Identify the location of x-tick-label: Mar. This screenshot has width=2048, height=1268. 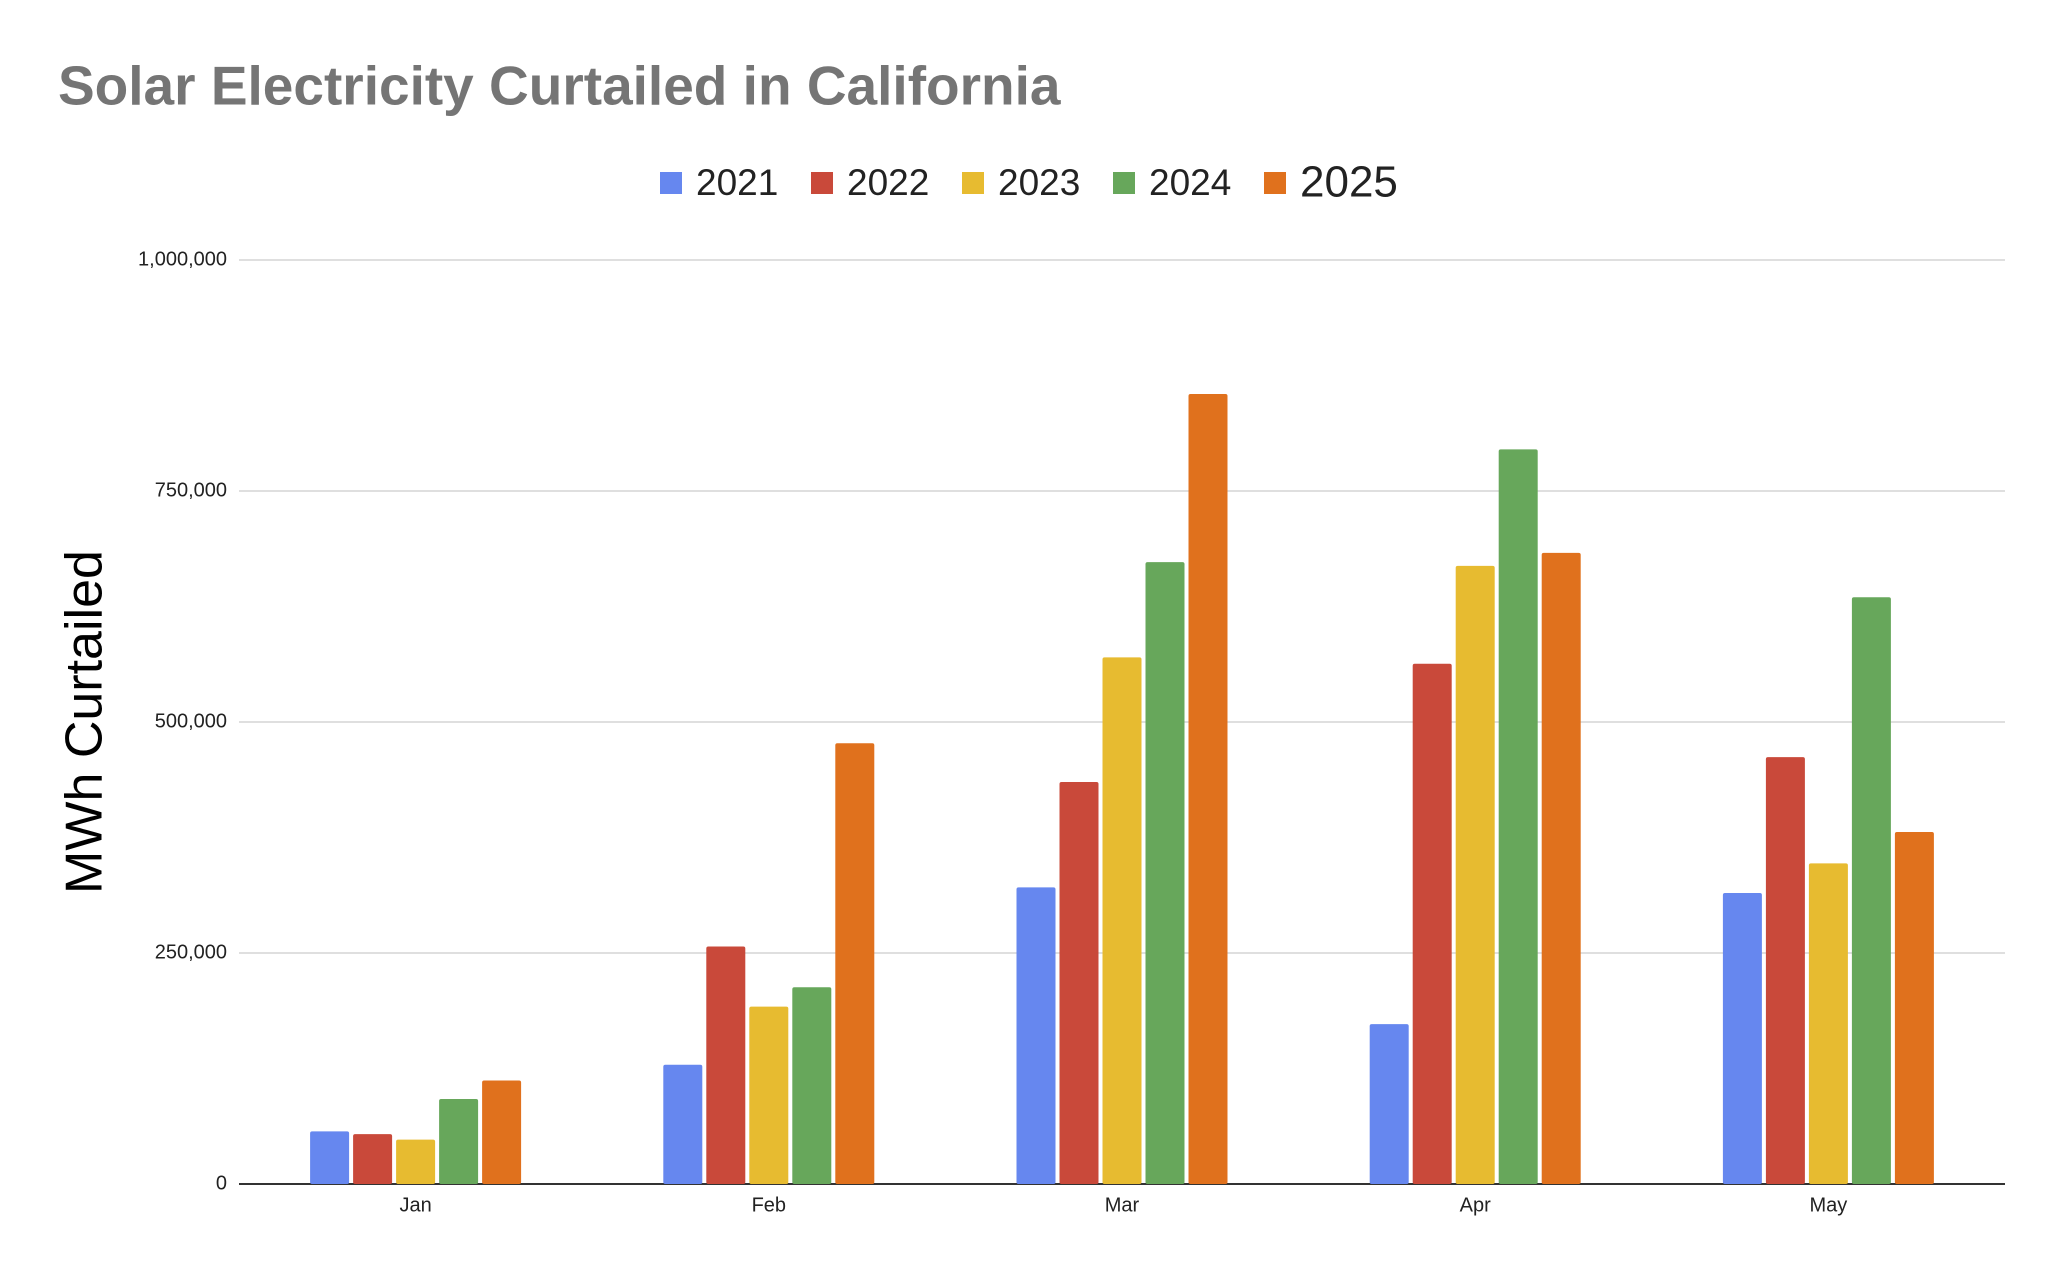
(1122, 1205).